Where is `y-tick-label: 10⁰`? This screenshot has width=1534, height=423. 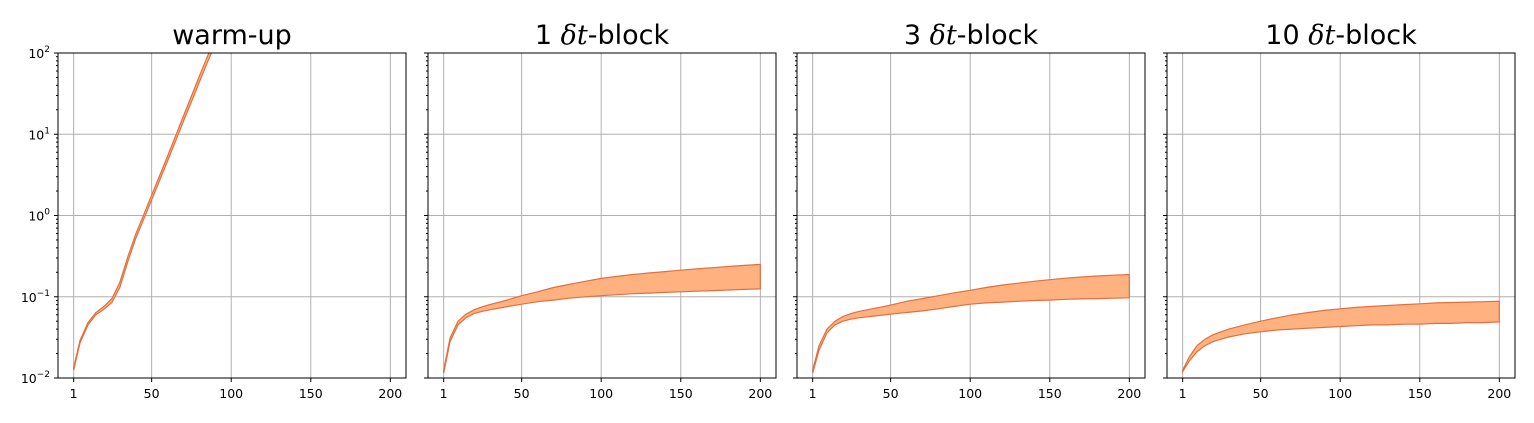 y-tick-label: 10⁰ is located at coordinates (39, 216).